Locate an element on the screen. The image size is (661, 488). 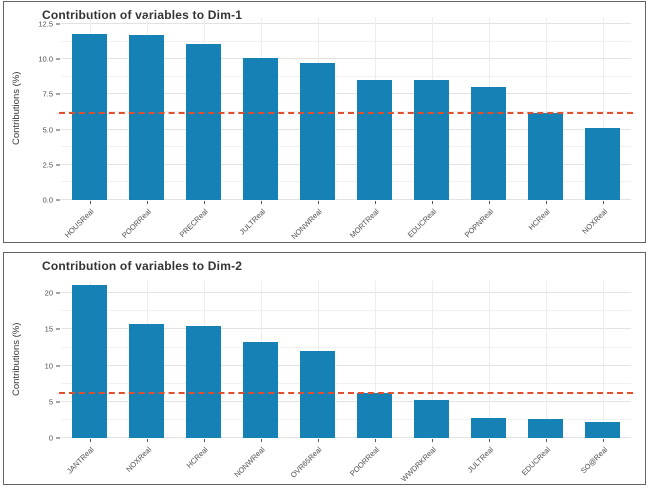
y-tick-label: 10 is located at coordinates (48, 366).